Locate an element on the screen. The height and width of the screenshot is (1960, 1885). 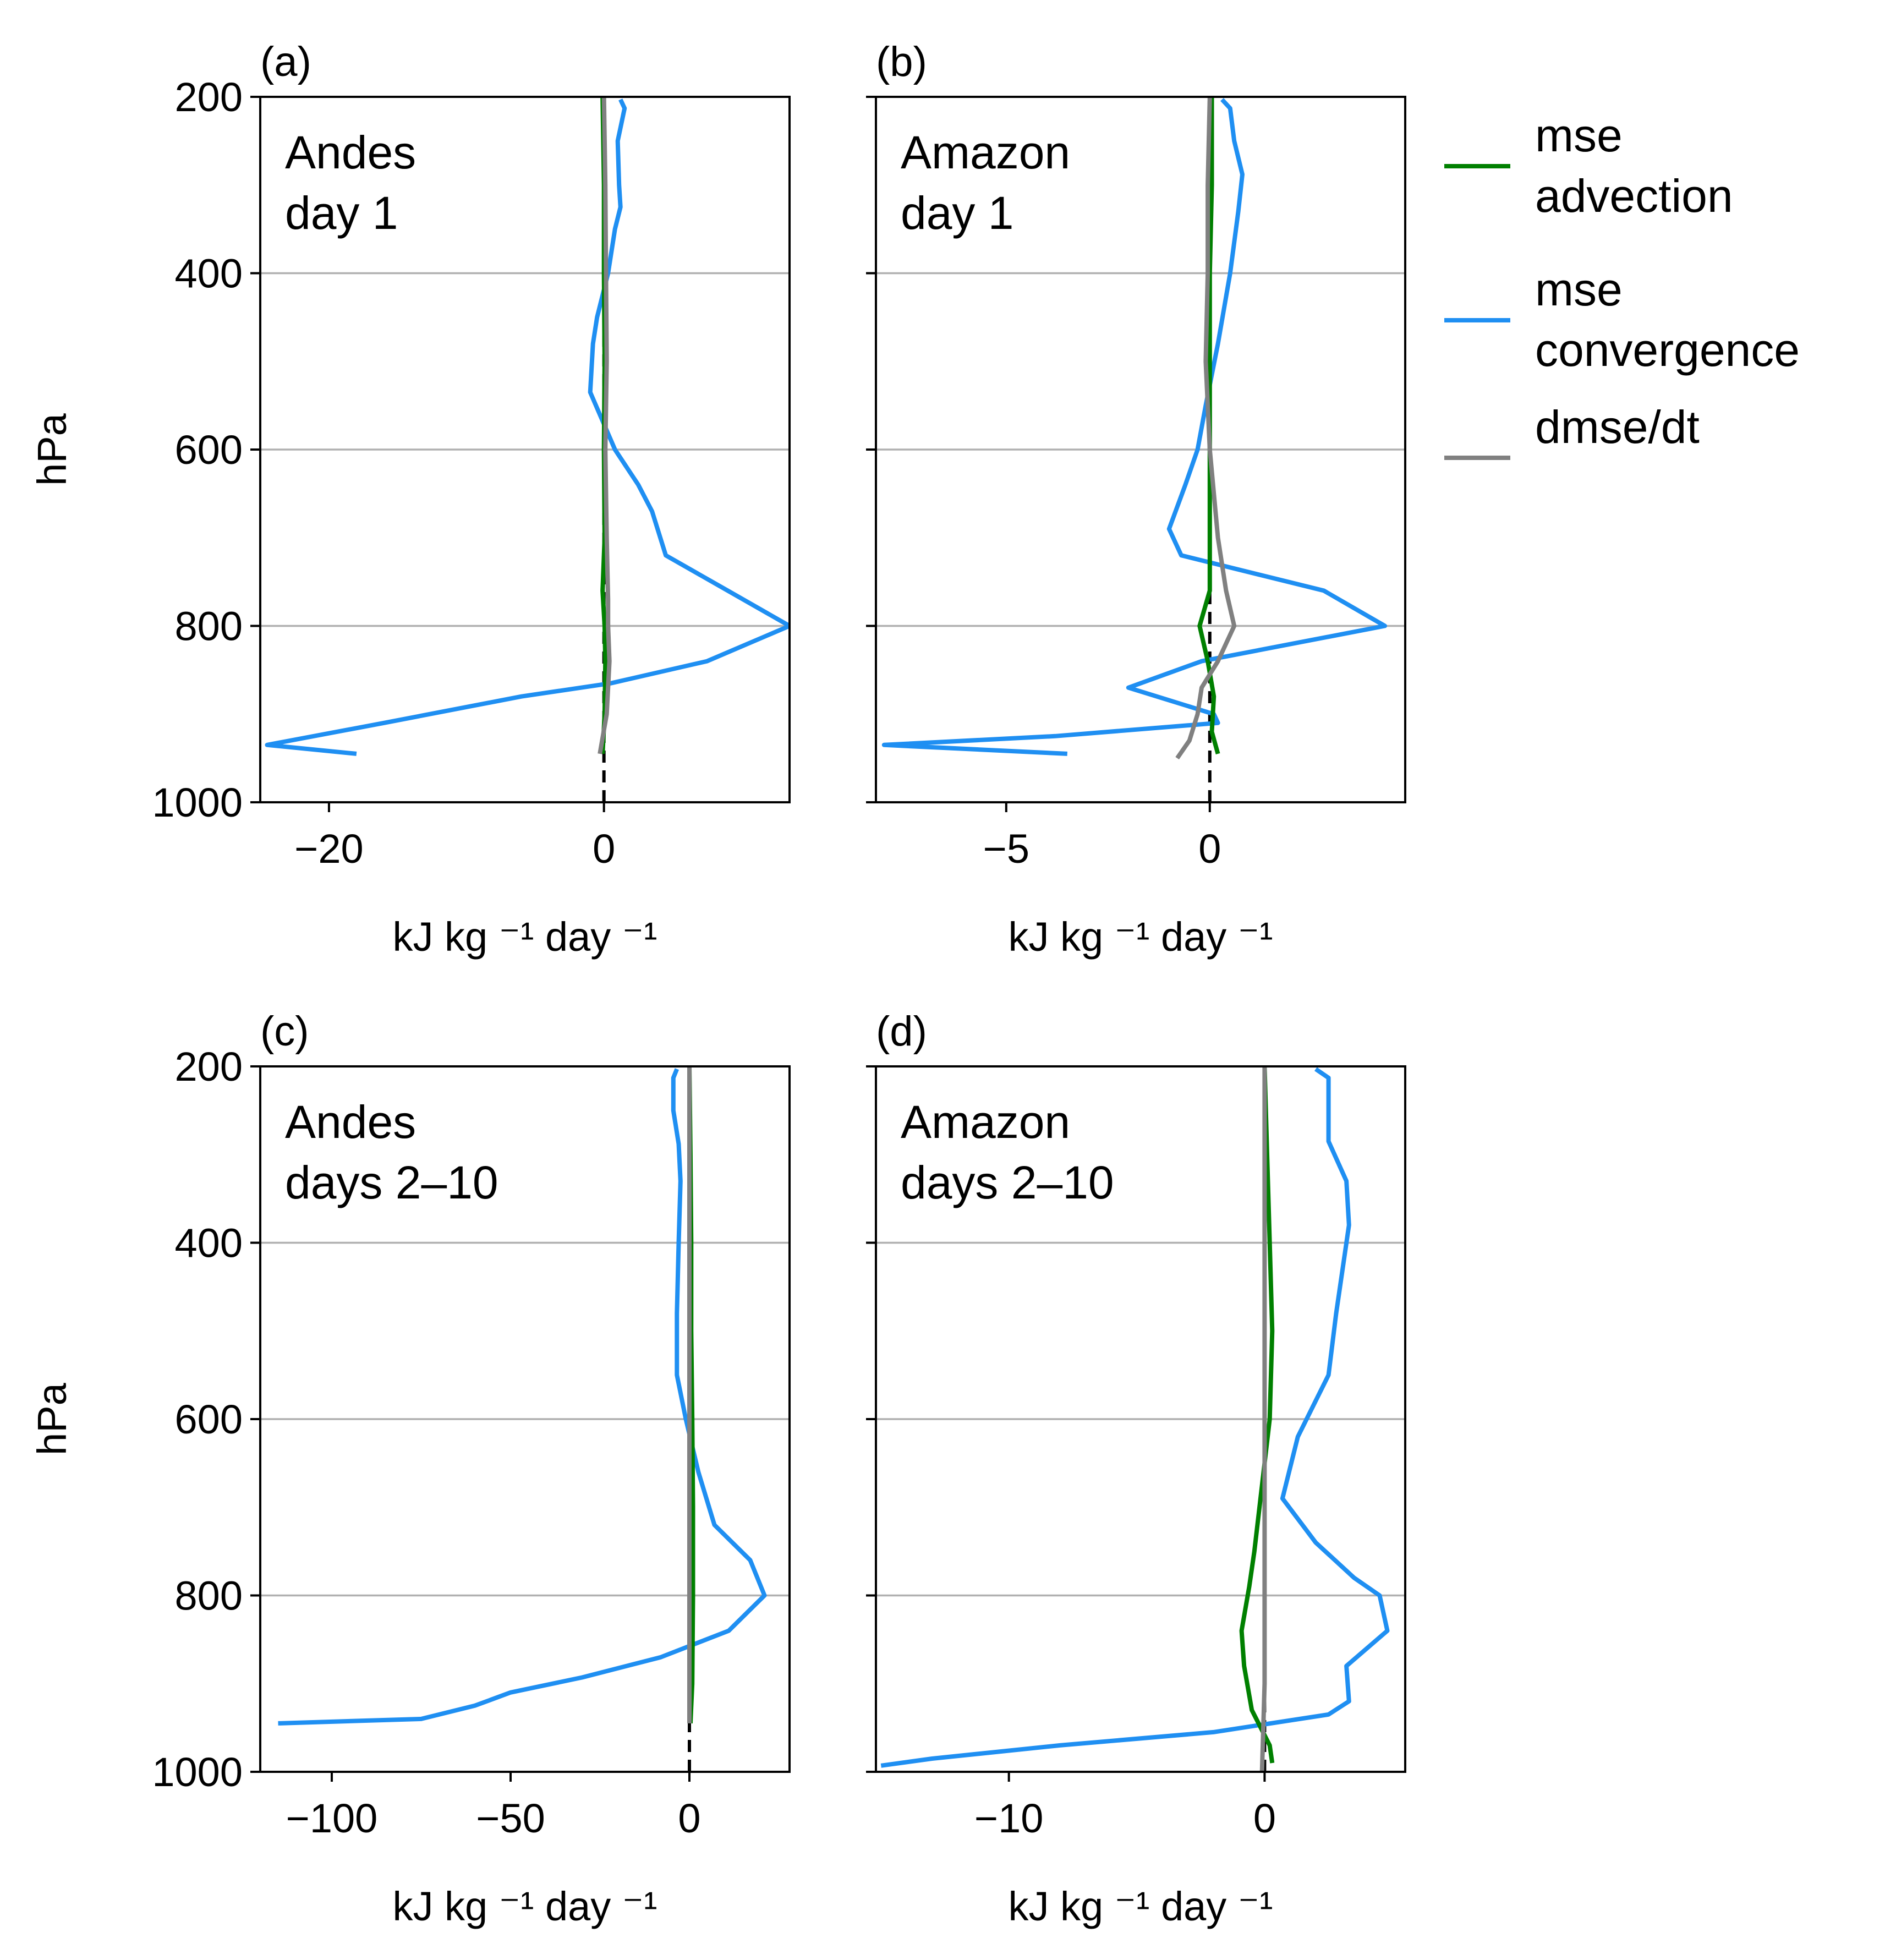
panel-label: (d) is located at coordinates (901, 1031).